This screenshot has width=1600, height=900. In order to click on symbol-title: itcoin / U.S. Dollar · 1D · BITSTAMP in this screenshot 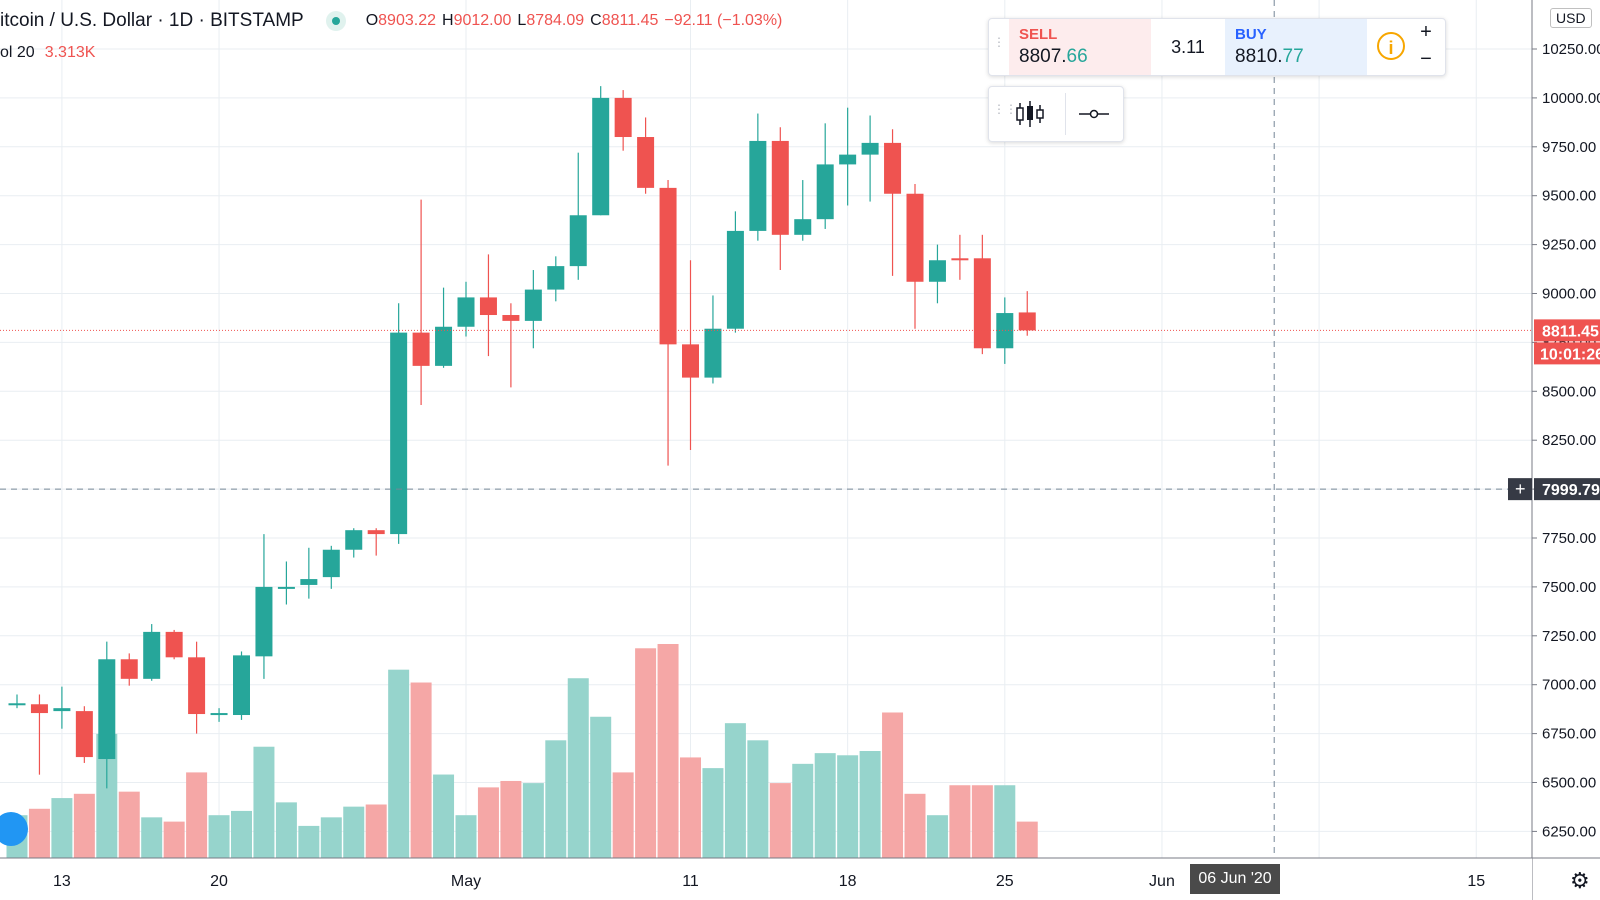, I will do `click(152, 20)`.